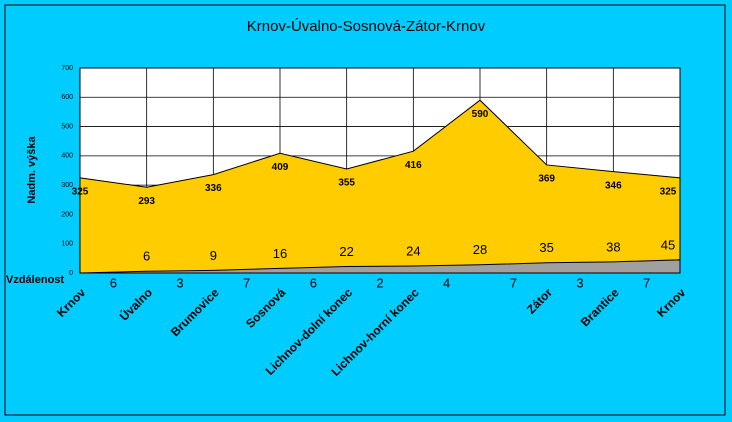  What do you see at coordinates (35, 280) in the screenshot?
I see `segment-label: Vzdálenost` at bounding box center [35, 280].